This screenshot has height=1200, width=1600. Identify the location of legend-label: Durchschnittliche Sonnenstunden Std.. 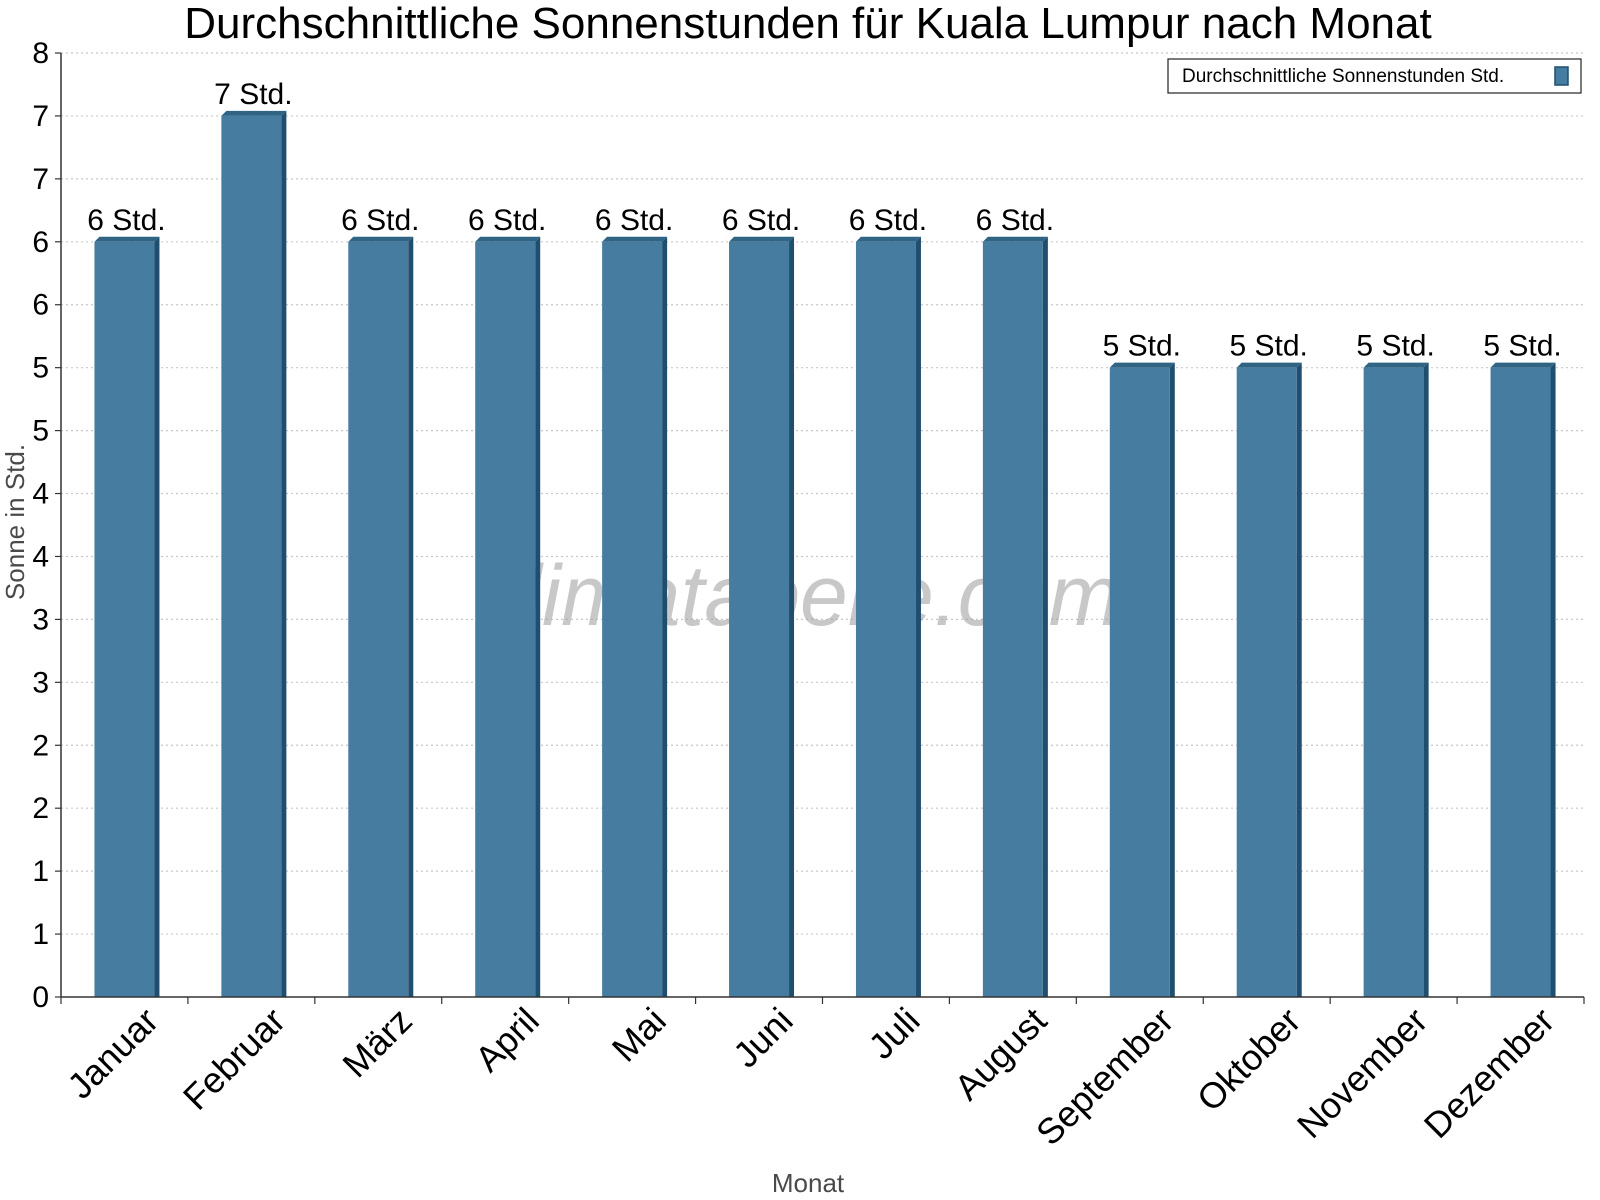
(1343, 76).